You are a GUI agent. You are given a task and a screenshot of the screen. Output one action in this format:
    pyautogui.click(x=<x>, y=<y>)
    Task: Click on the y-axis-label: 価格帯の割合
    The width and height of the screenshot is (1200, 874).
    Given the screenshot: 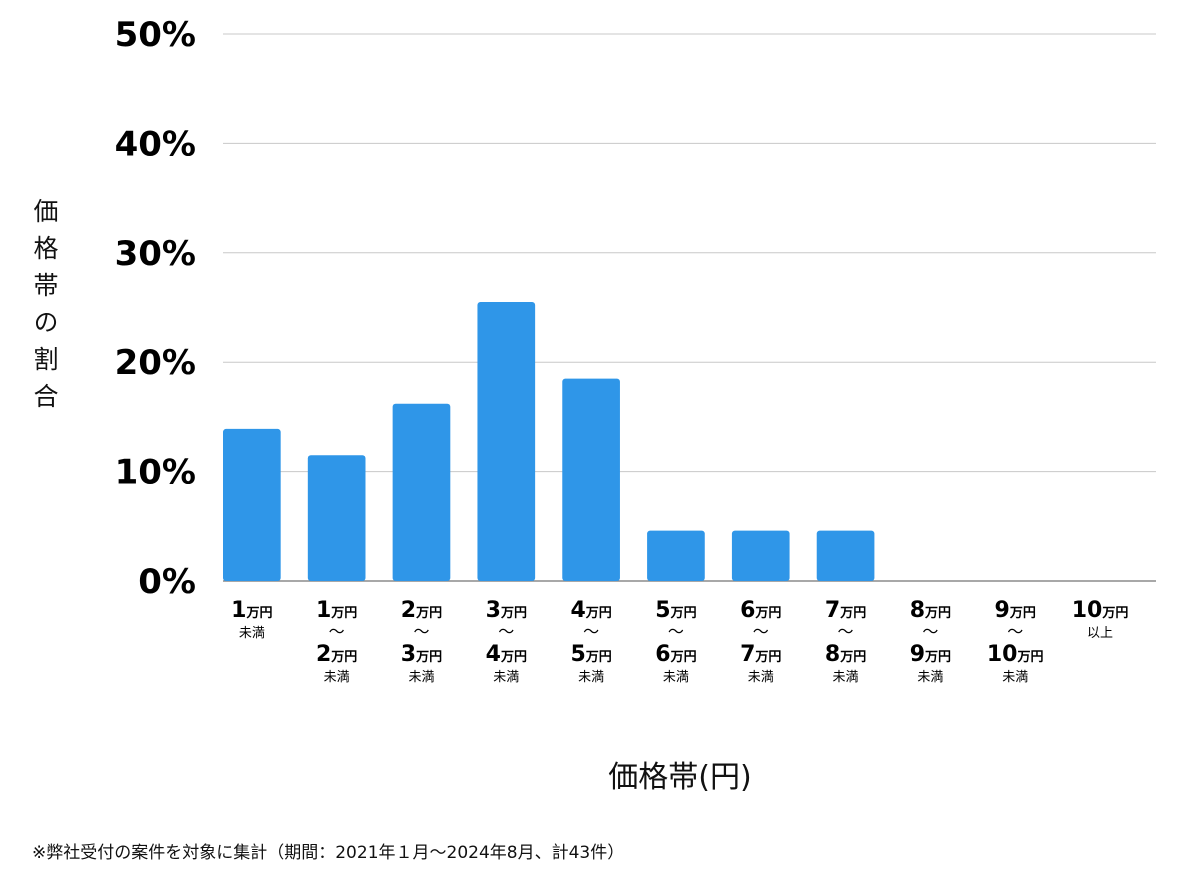 What is the action you would take?
    pyautogui.click(x=44, y=309)
    